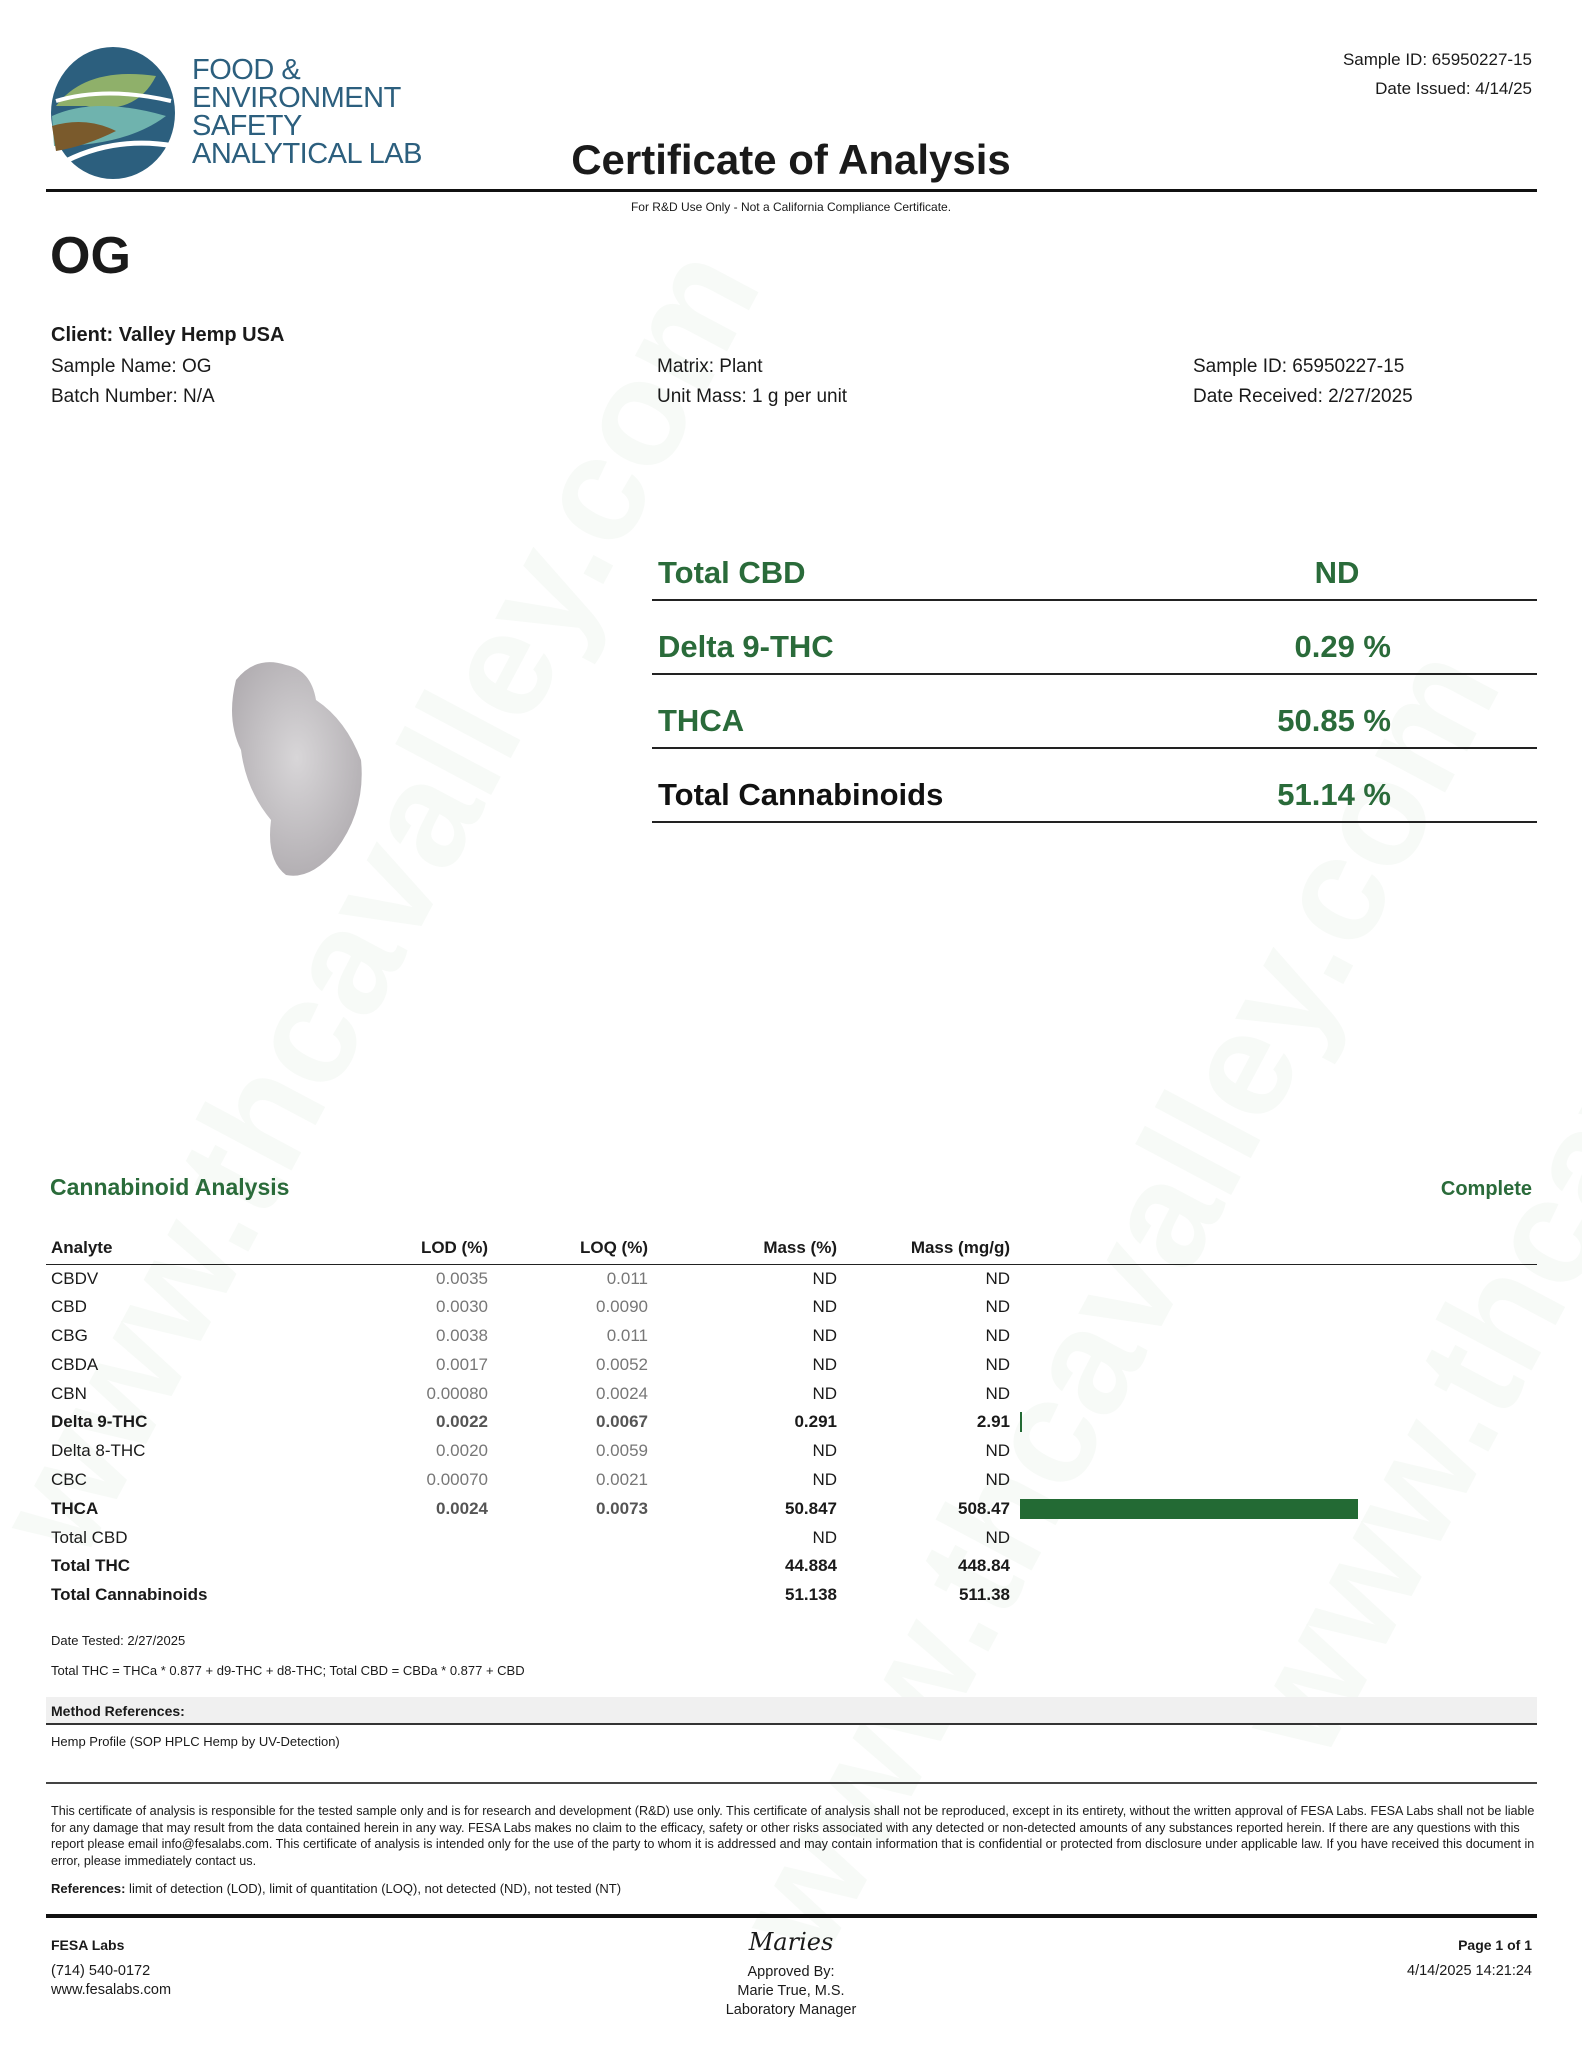  I want to click on sample-name: Sample Name: OG, so click(131, 366).